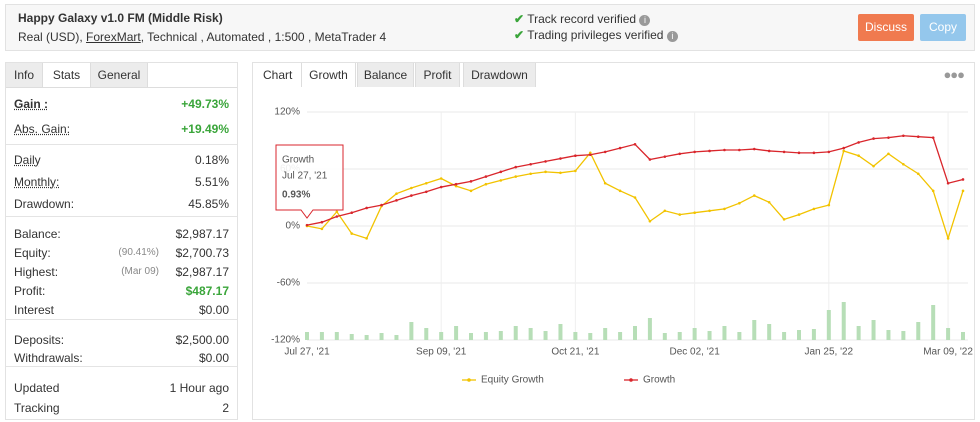 The width and height of the screenshot is (980, 422). I want to click on chart-label: Chart, so click(278, 75).